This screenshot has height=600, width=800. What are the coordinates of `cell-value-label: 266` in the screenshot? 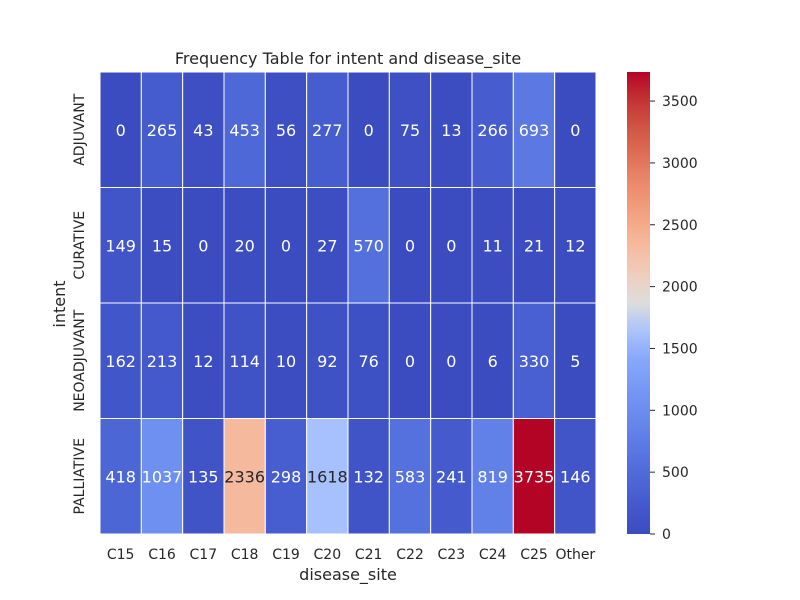 It's located at (492, 130).